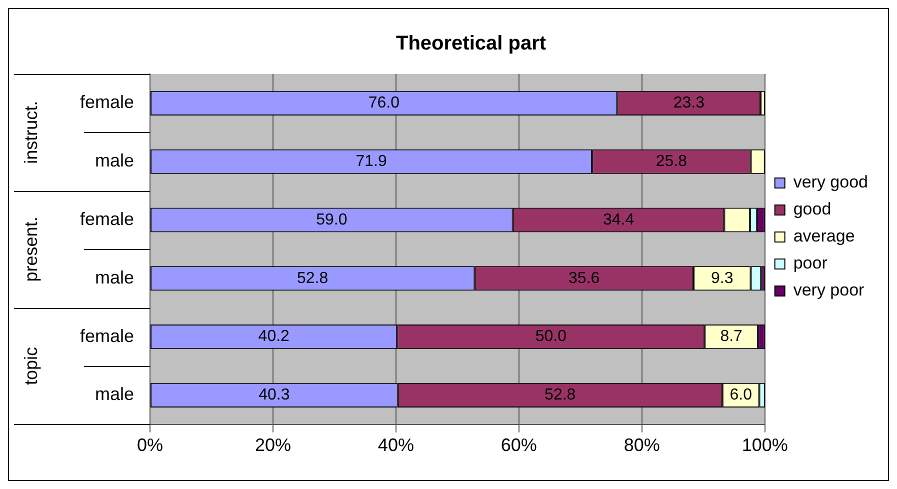 The image size is (897, 489). Describe the element at coordinates (274, 337) in the screenshot. I see `data-label: 40.2` at that location.